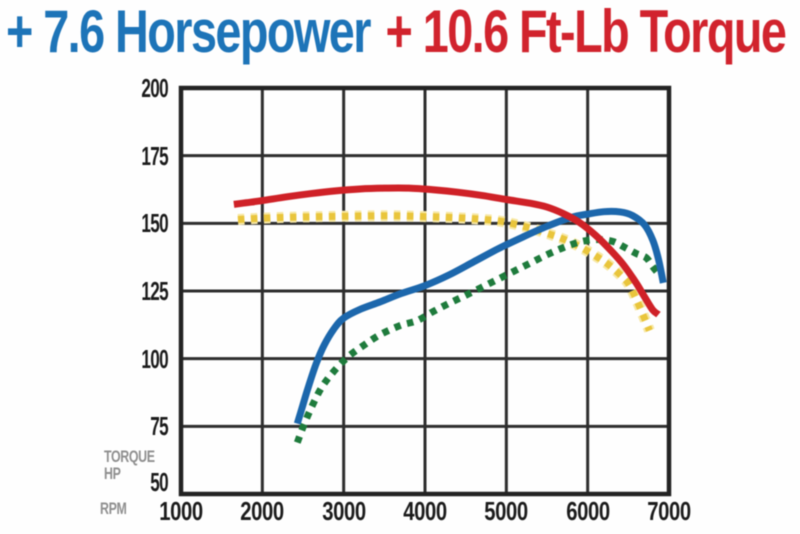  Describe the element at coordinates (262, 511) in the screenshot. I see `x-tick-label: 2000` at that location.